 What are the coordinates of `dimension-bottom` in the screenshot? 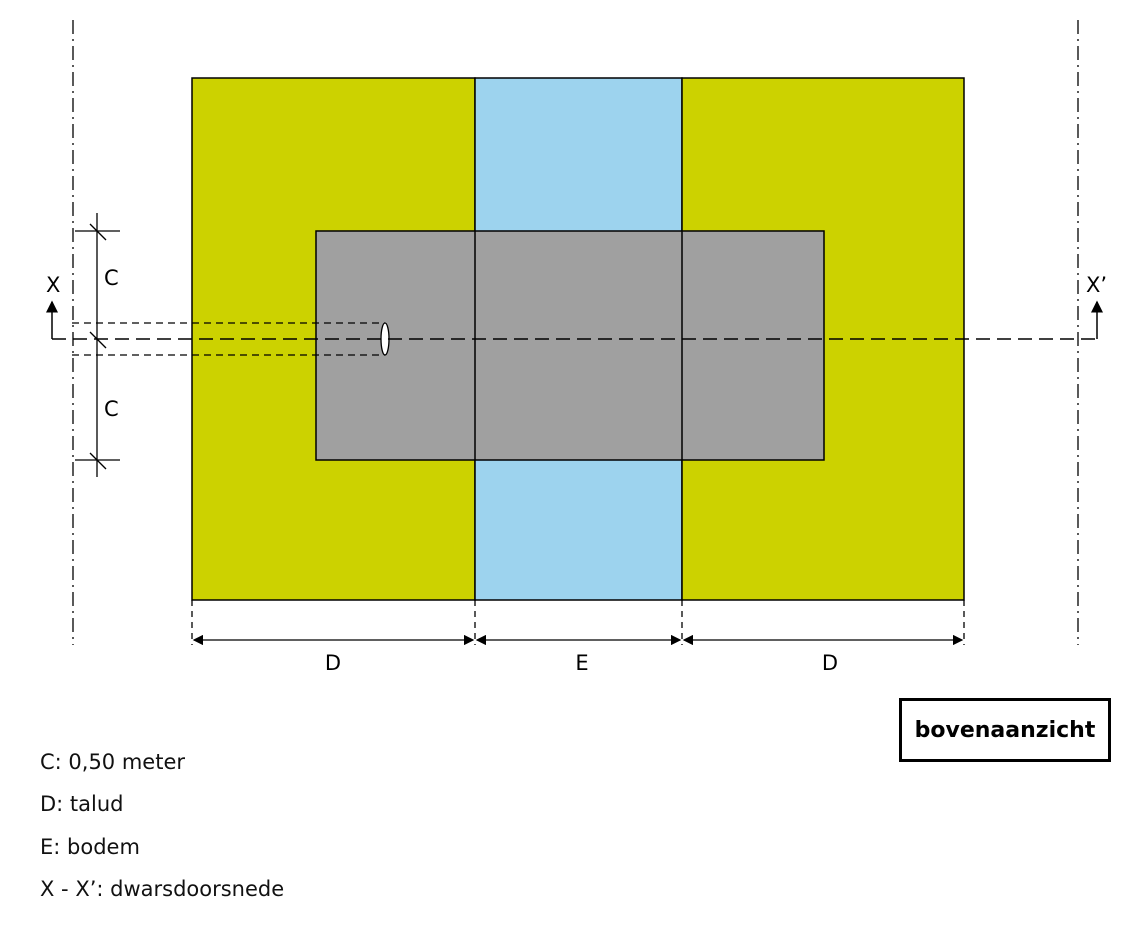 It's located at (578, 623).